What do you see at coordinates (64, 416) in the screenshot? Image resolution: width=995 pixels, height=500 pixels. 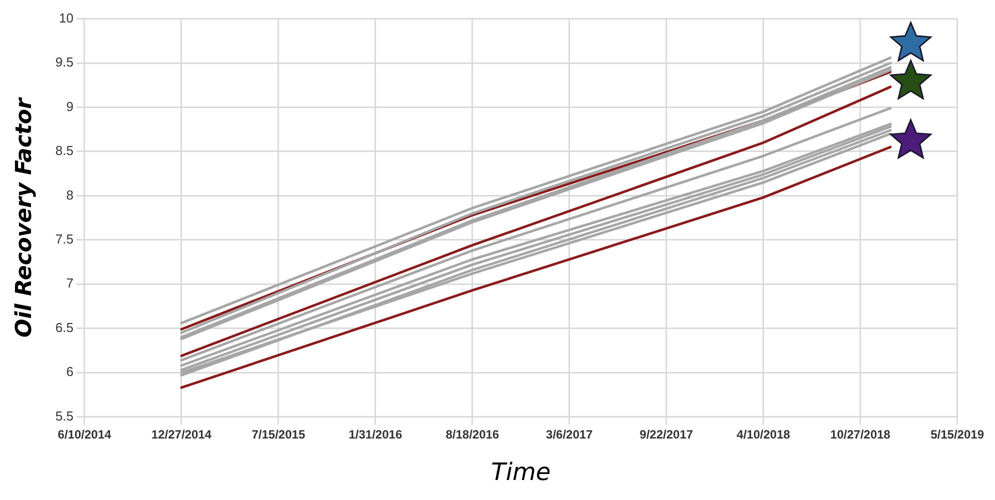 I see `y-tick-label: 5.5` at bounding box center [64, 416].